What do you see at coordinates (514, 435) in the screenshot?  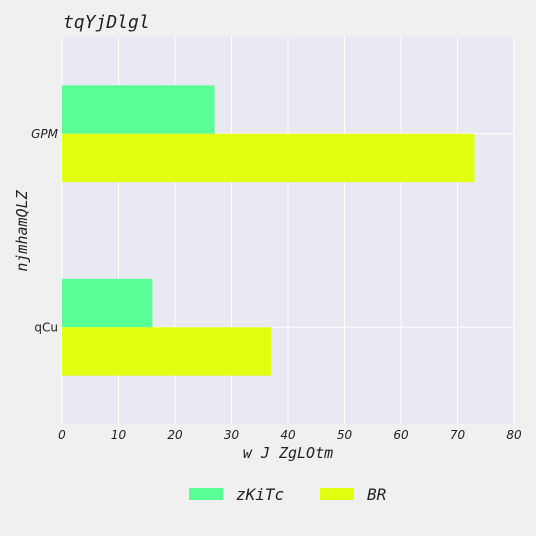 I see `x-tick-label: 80` at bounding box center [514, 435].